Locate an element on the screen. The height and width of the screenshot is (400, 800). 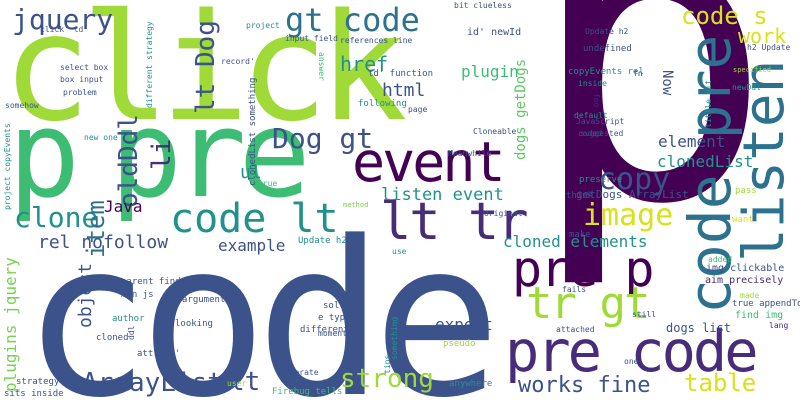
word-pseudo: pseudo is located at coordinates (459, 344).